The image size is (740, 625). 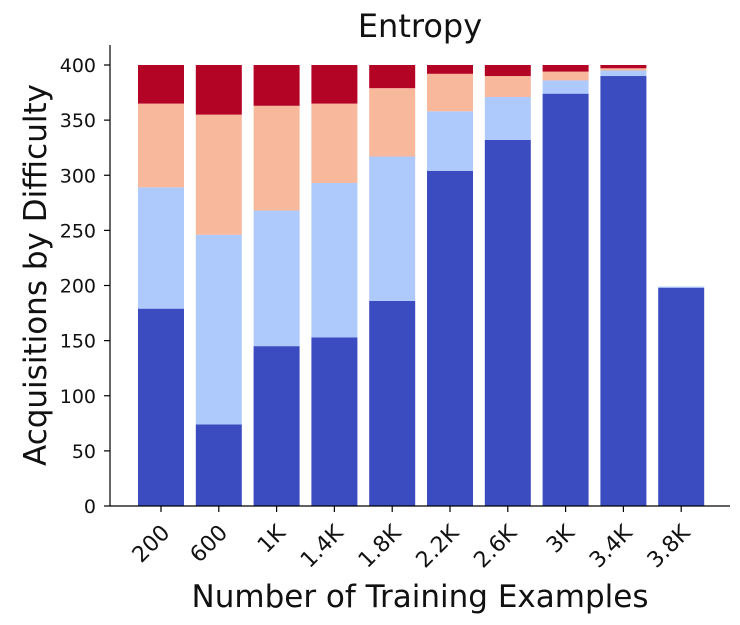 What do you see at coordinates (322, 546) in the screenshot?
I see `x-tick-label: 1.4K` at bounding box center [322, 546].